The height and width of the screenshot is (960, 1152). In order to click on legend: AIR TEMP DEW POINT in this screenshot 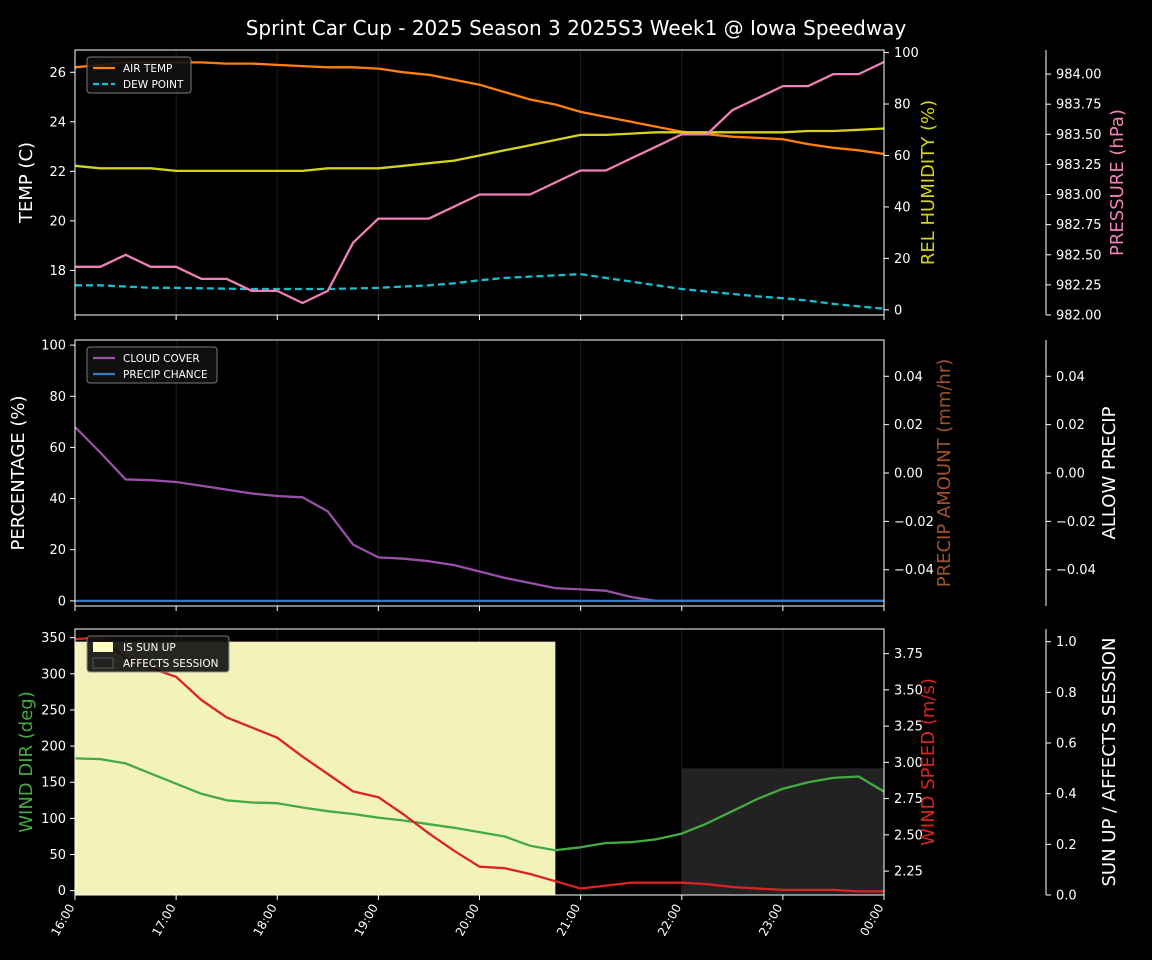, I will do `click(139, 75)`.